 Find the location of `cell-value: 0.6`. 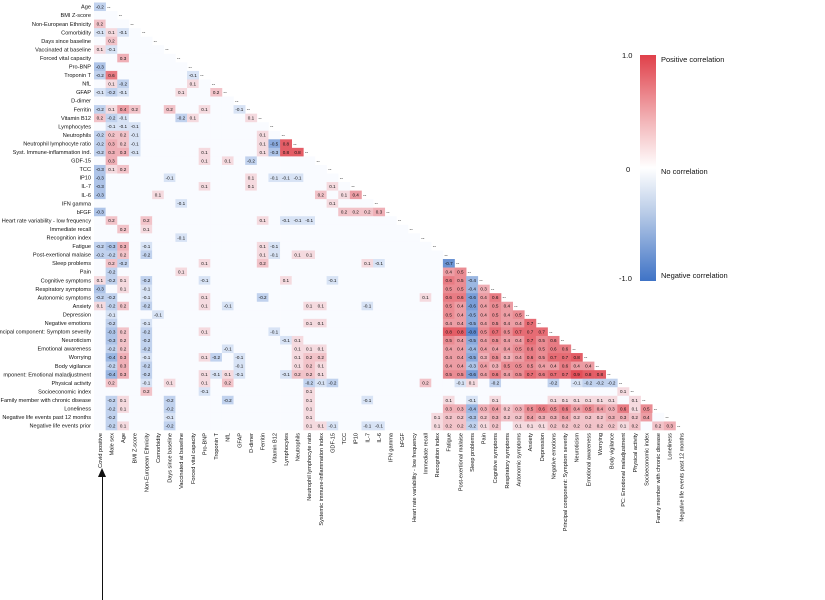

cell-value: 0.6 is located at coordinates (565, 408).